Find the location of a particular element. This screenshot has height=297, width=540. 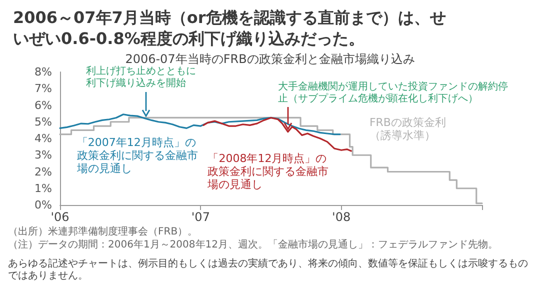

y-tick-label: 0% is located at coordinates (43, 205).